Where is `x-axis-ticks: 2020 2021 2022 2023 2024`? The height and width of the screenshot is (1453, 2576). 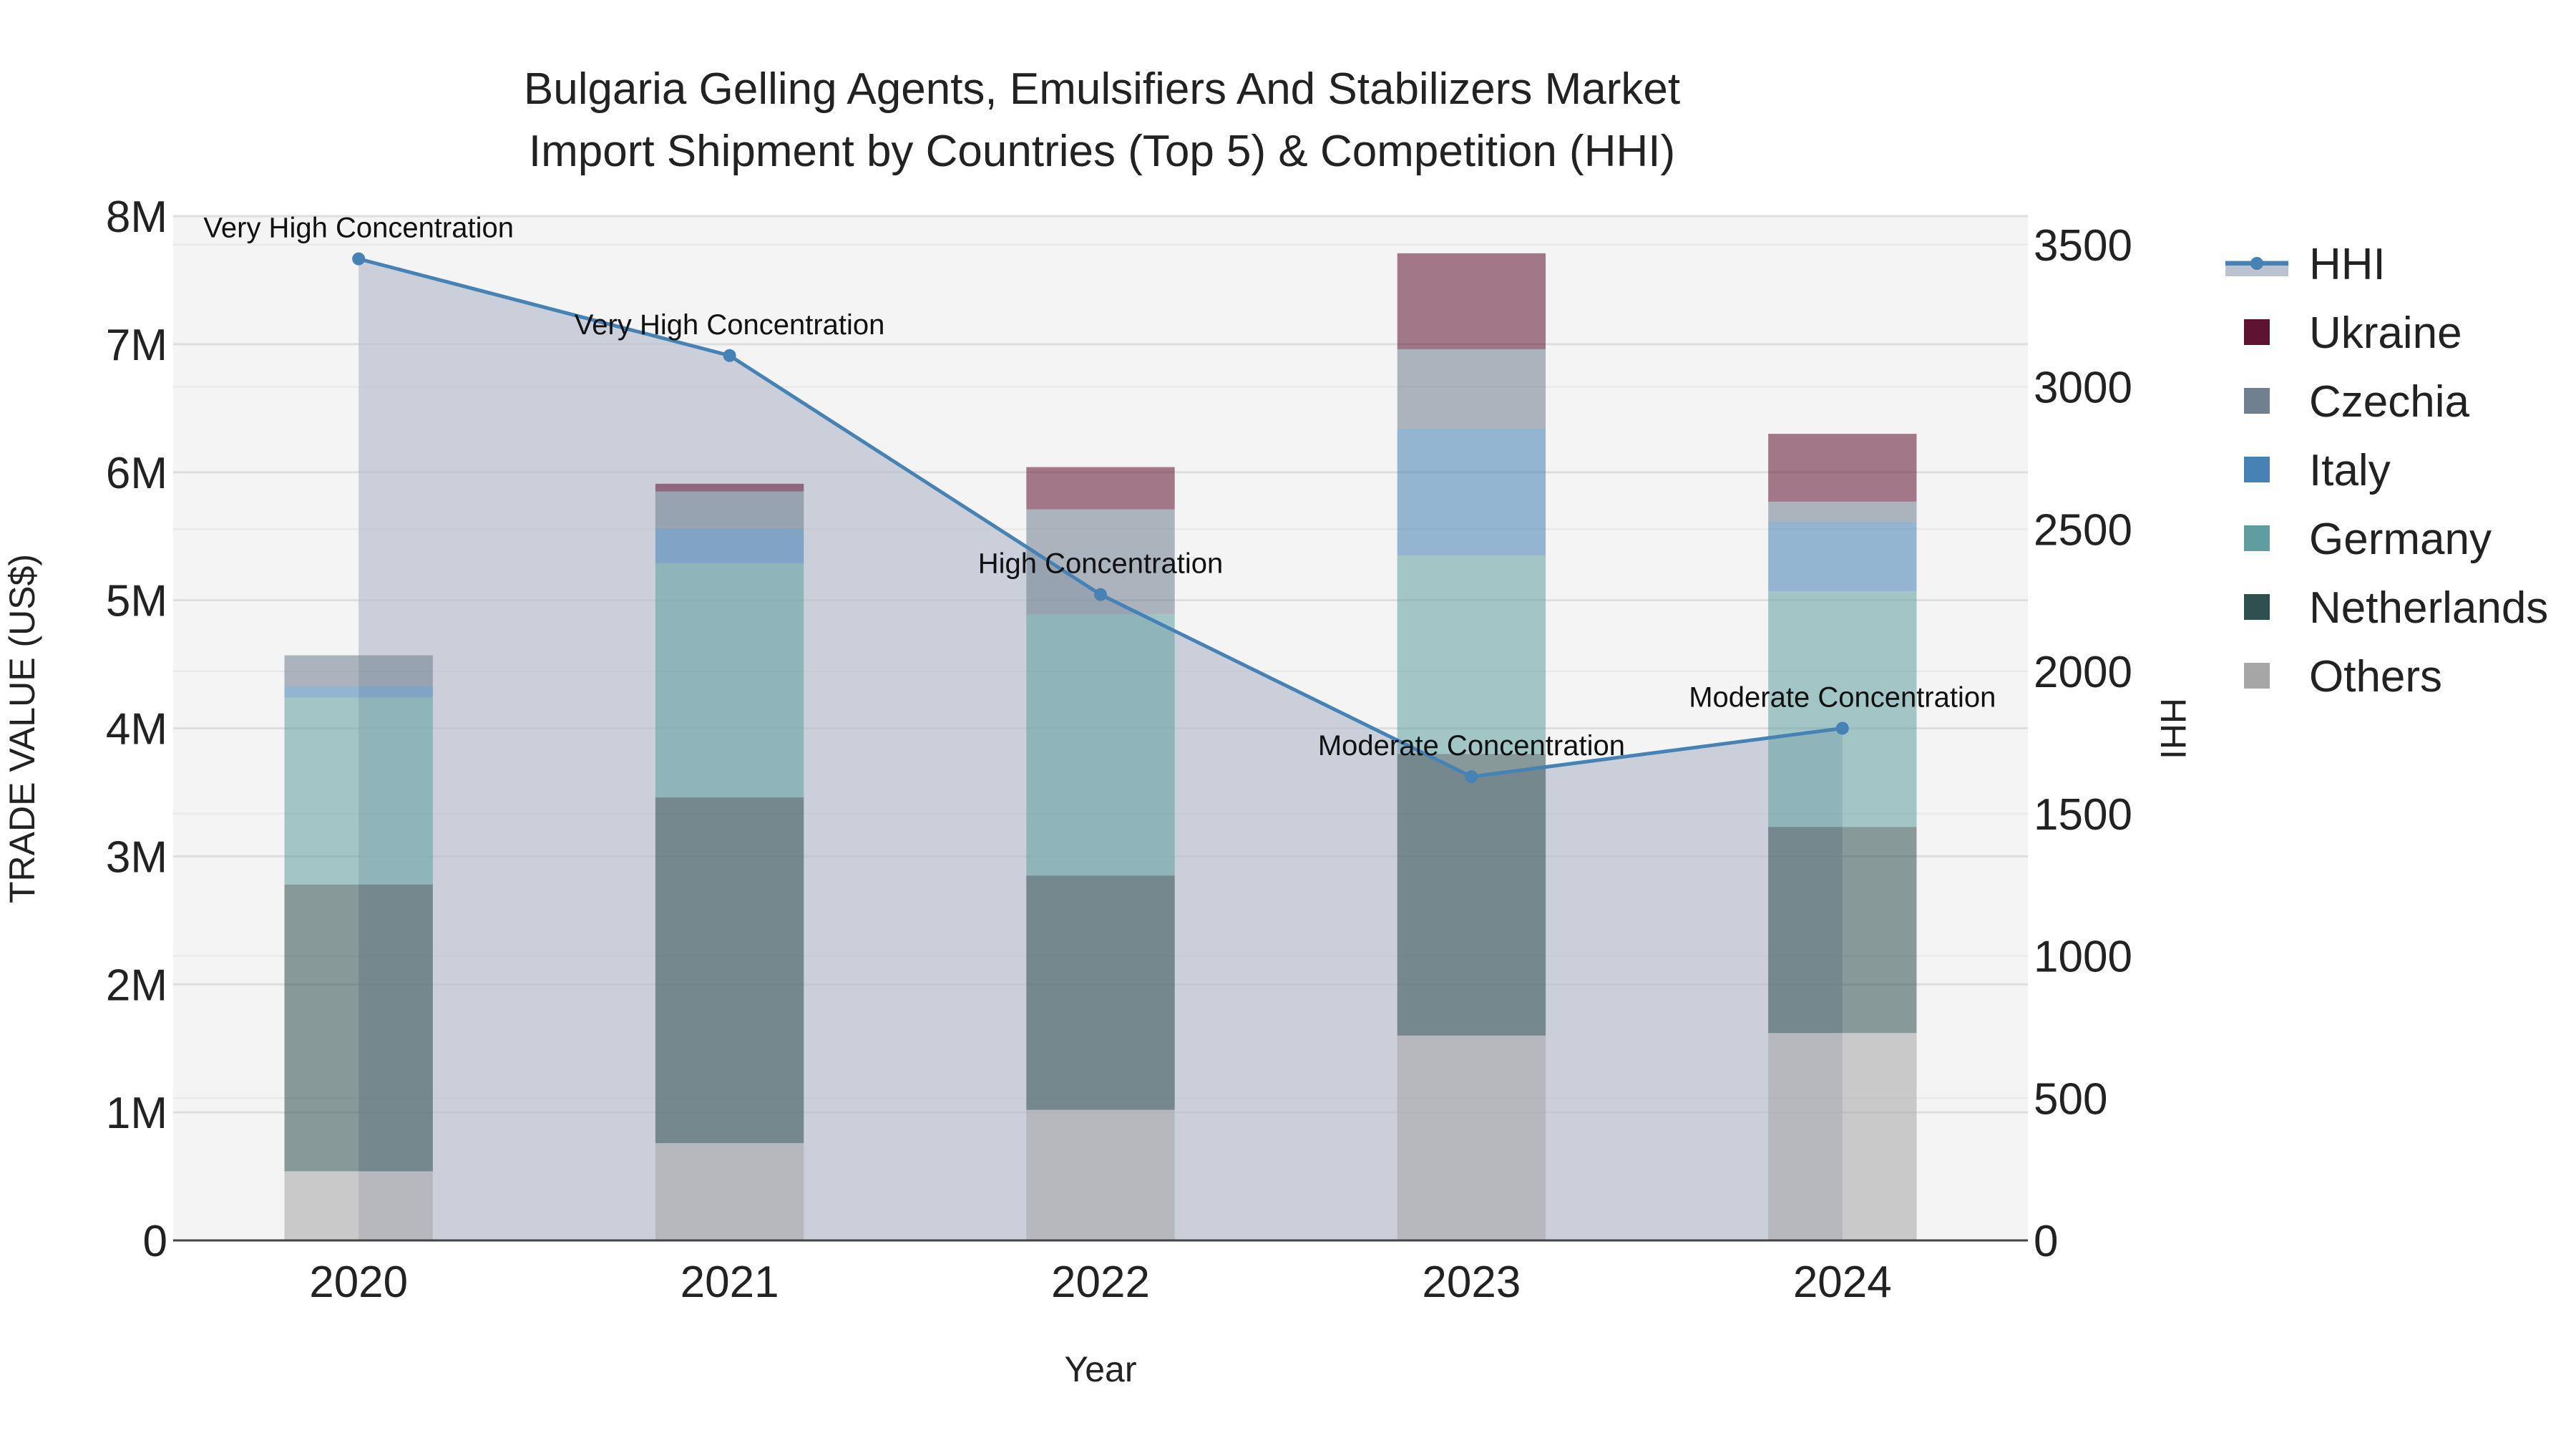
x-axis-ticks: 2020 2021 2022 2023 2024 is located at coordinates (1100, 1282).